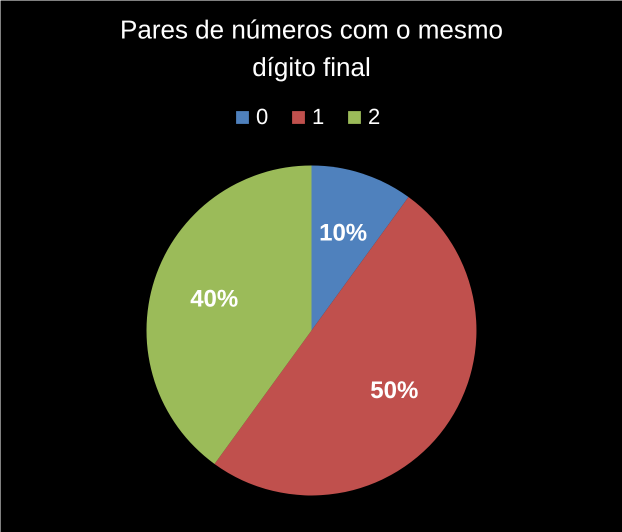  What do you see at coordinates (343, 233) in the screenshot?
I see `data-label: 10%` at bounding box center [343, 233].